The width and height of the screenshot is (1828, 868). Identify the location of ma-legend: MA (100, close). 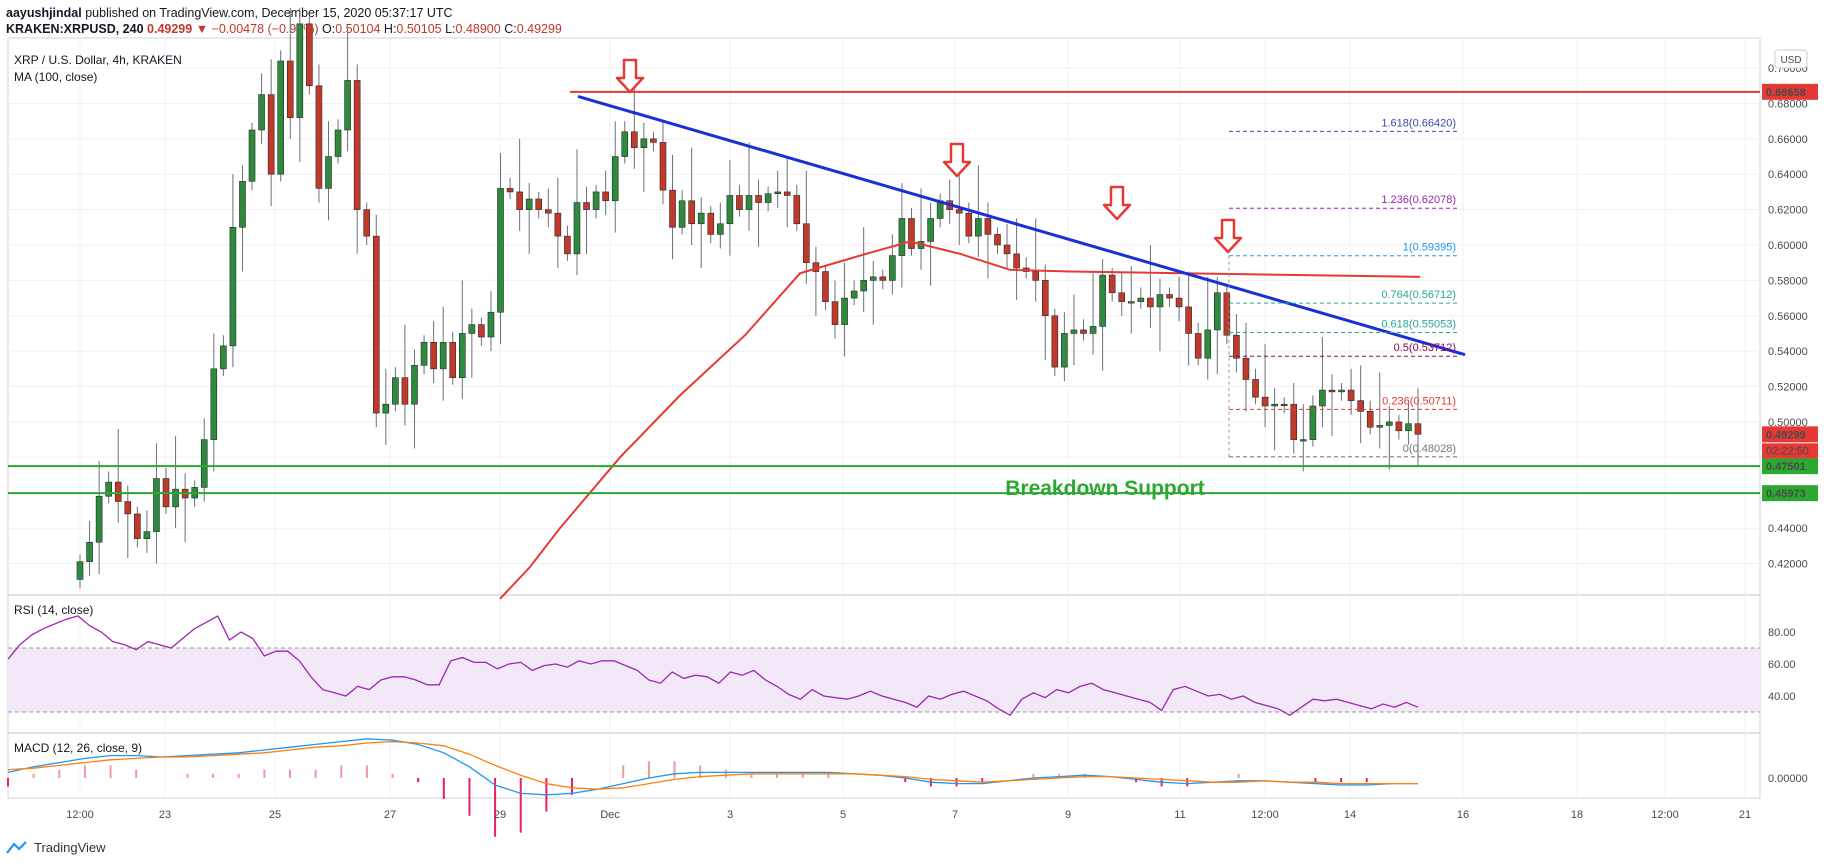
(55, 77).